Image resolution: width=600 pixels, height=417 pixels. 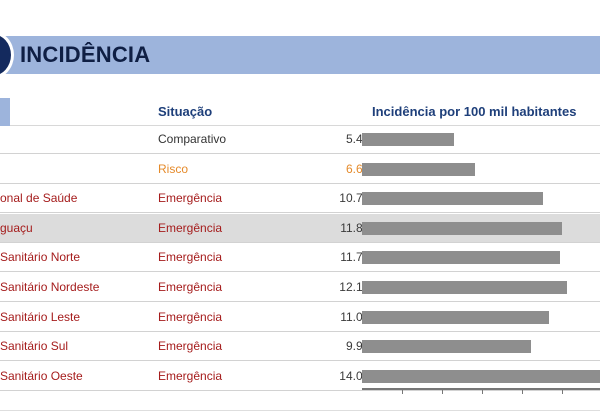 What do you see at coordinates (185, 111) in the screenshot?
I see `column-header-situacao: Situação` at bounding box center [185, 111].